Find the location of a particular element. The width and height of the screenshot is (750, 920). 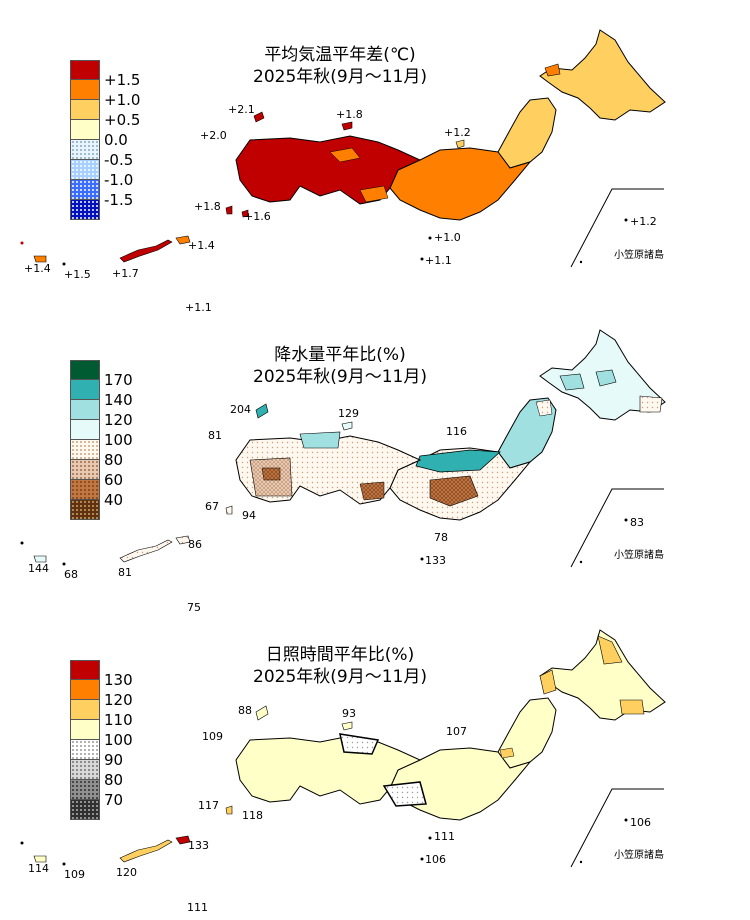

legend-label: 70 is located at coordinates (114, 800).